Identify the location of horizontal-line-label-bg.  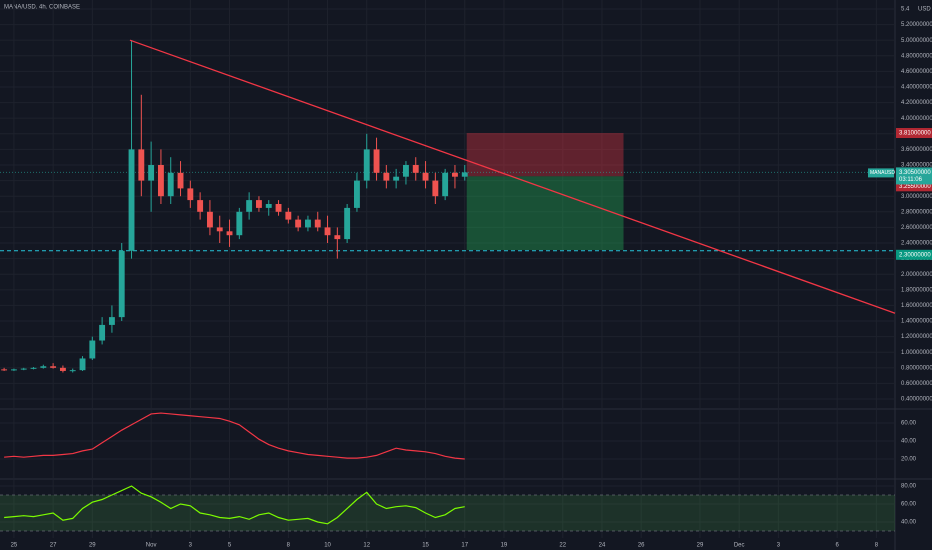
(914, 254).